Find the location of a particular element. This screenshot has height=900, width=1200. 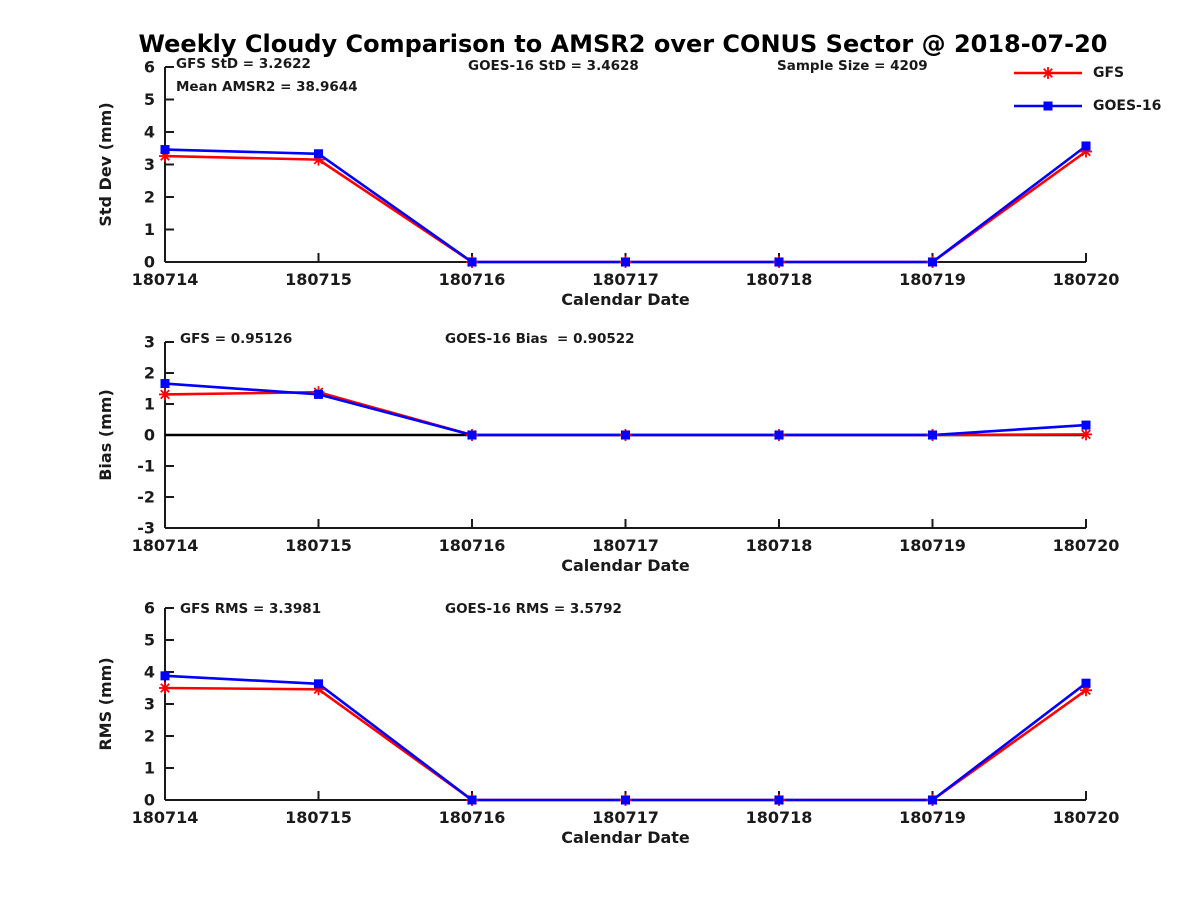

svg-text: -1 is located at coordinates (146, 466).